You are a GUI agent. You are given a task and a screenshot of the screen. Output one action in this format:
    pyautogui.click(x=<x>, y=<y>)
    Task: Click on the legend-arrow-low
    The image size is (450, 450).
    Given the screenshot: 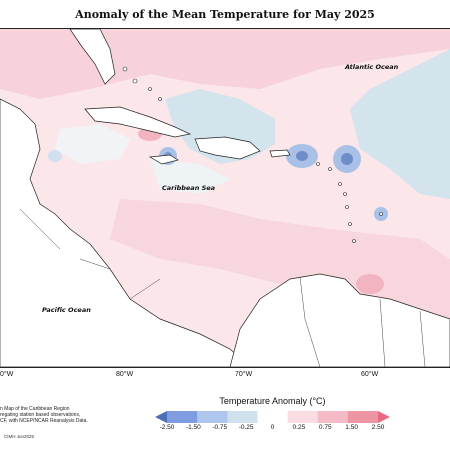 What is the action you would take?
    pyautogui.click(x=161, y=417)
    